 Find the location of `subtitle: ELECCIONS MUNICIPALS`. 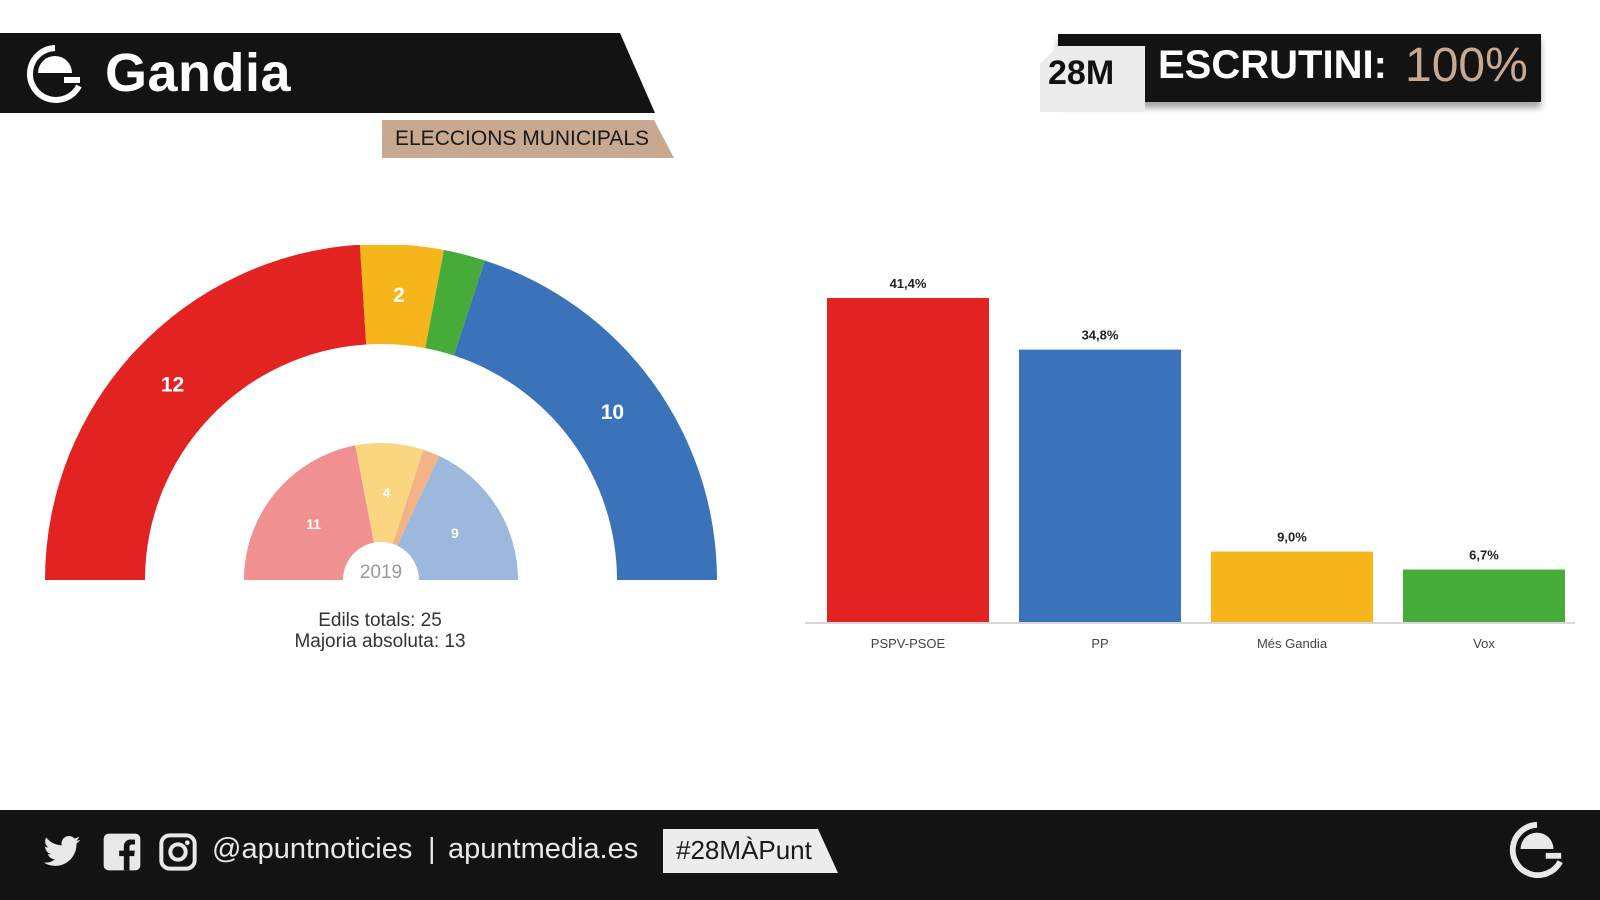

subtitle: ELECCIONS MUNICIPALS is located at coordinates (522, 138).